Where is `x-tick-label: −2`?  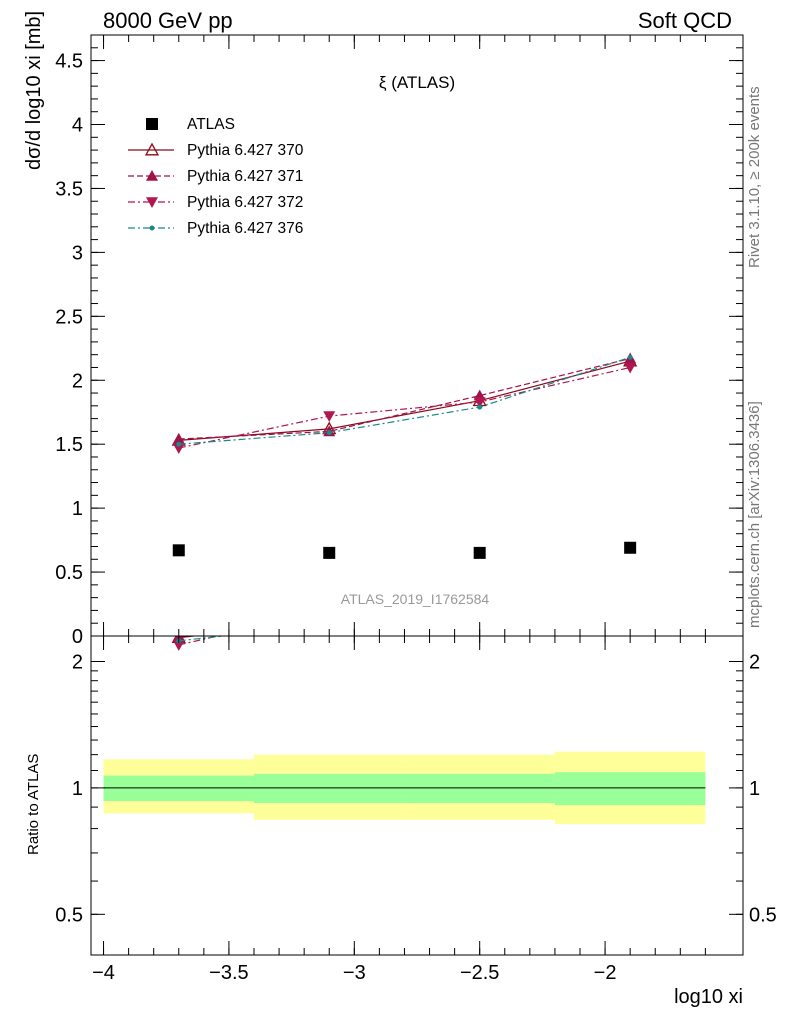 x-tick-label: −2 is located at coordinates (605, 973).